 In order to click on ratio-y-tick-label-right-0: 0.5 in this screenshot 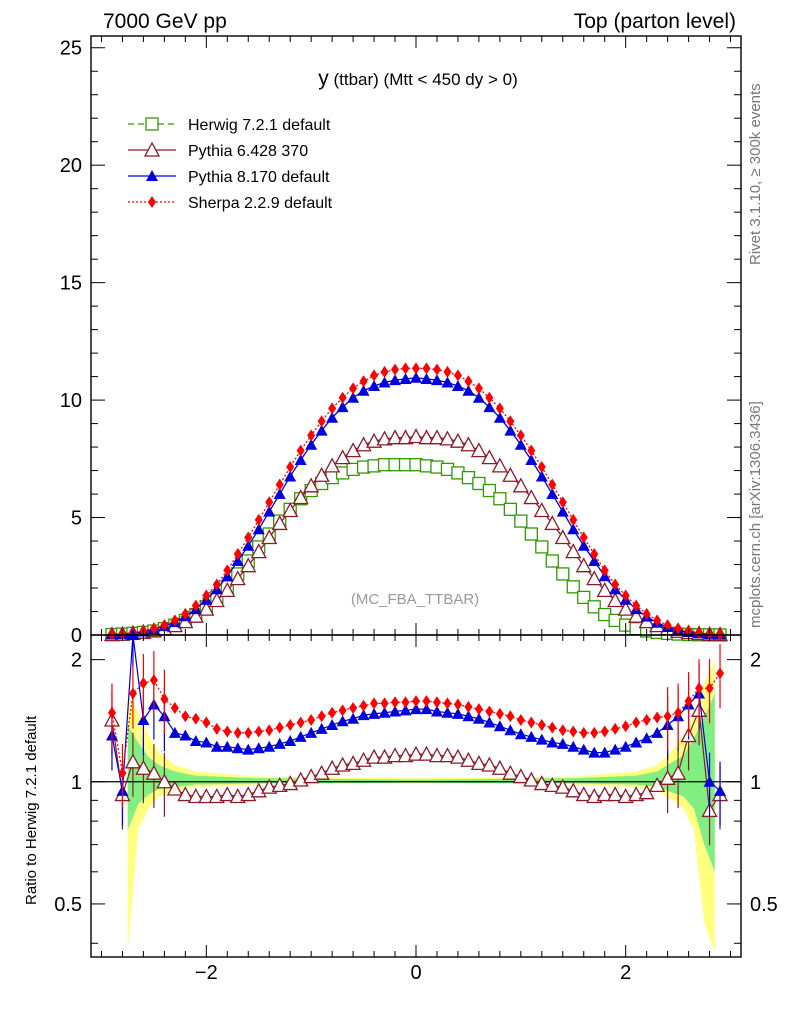, I will do `click(764, 905)`.